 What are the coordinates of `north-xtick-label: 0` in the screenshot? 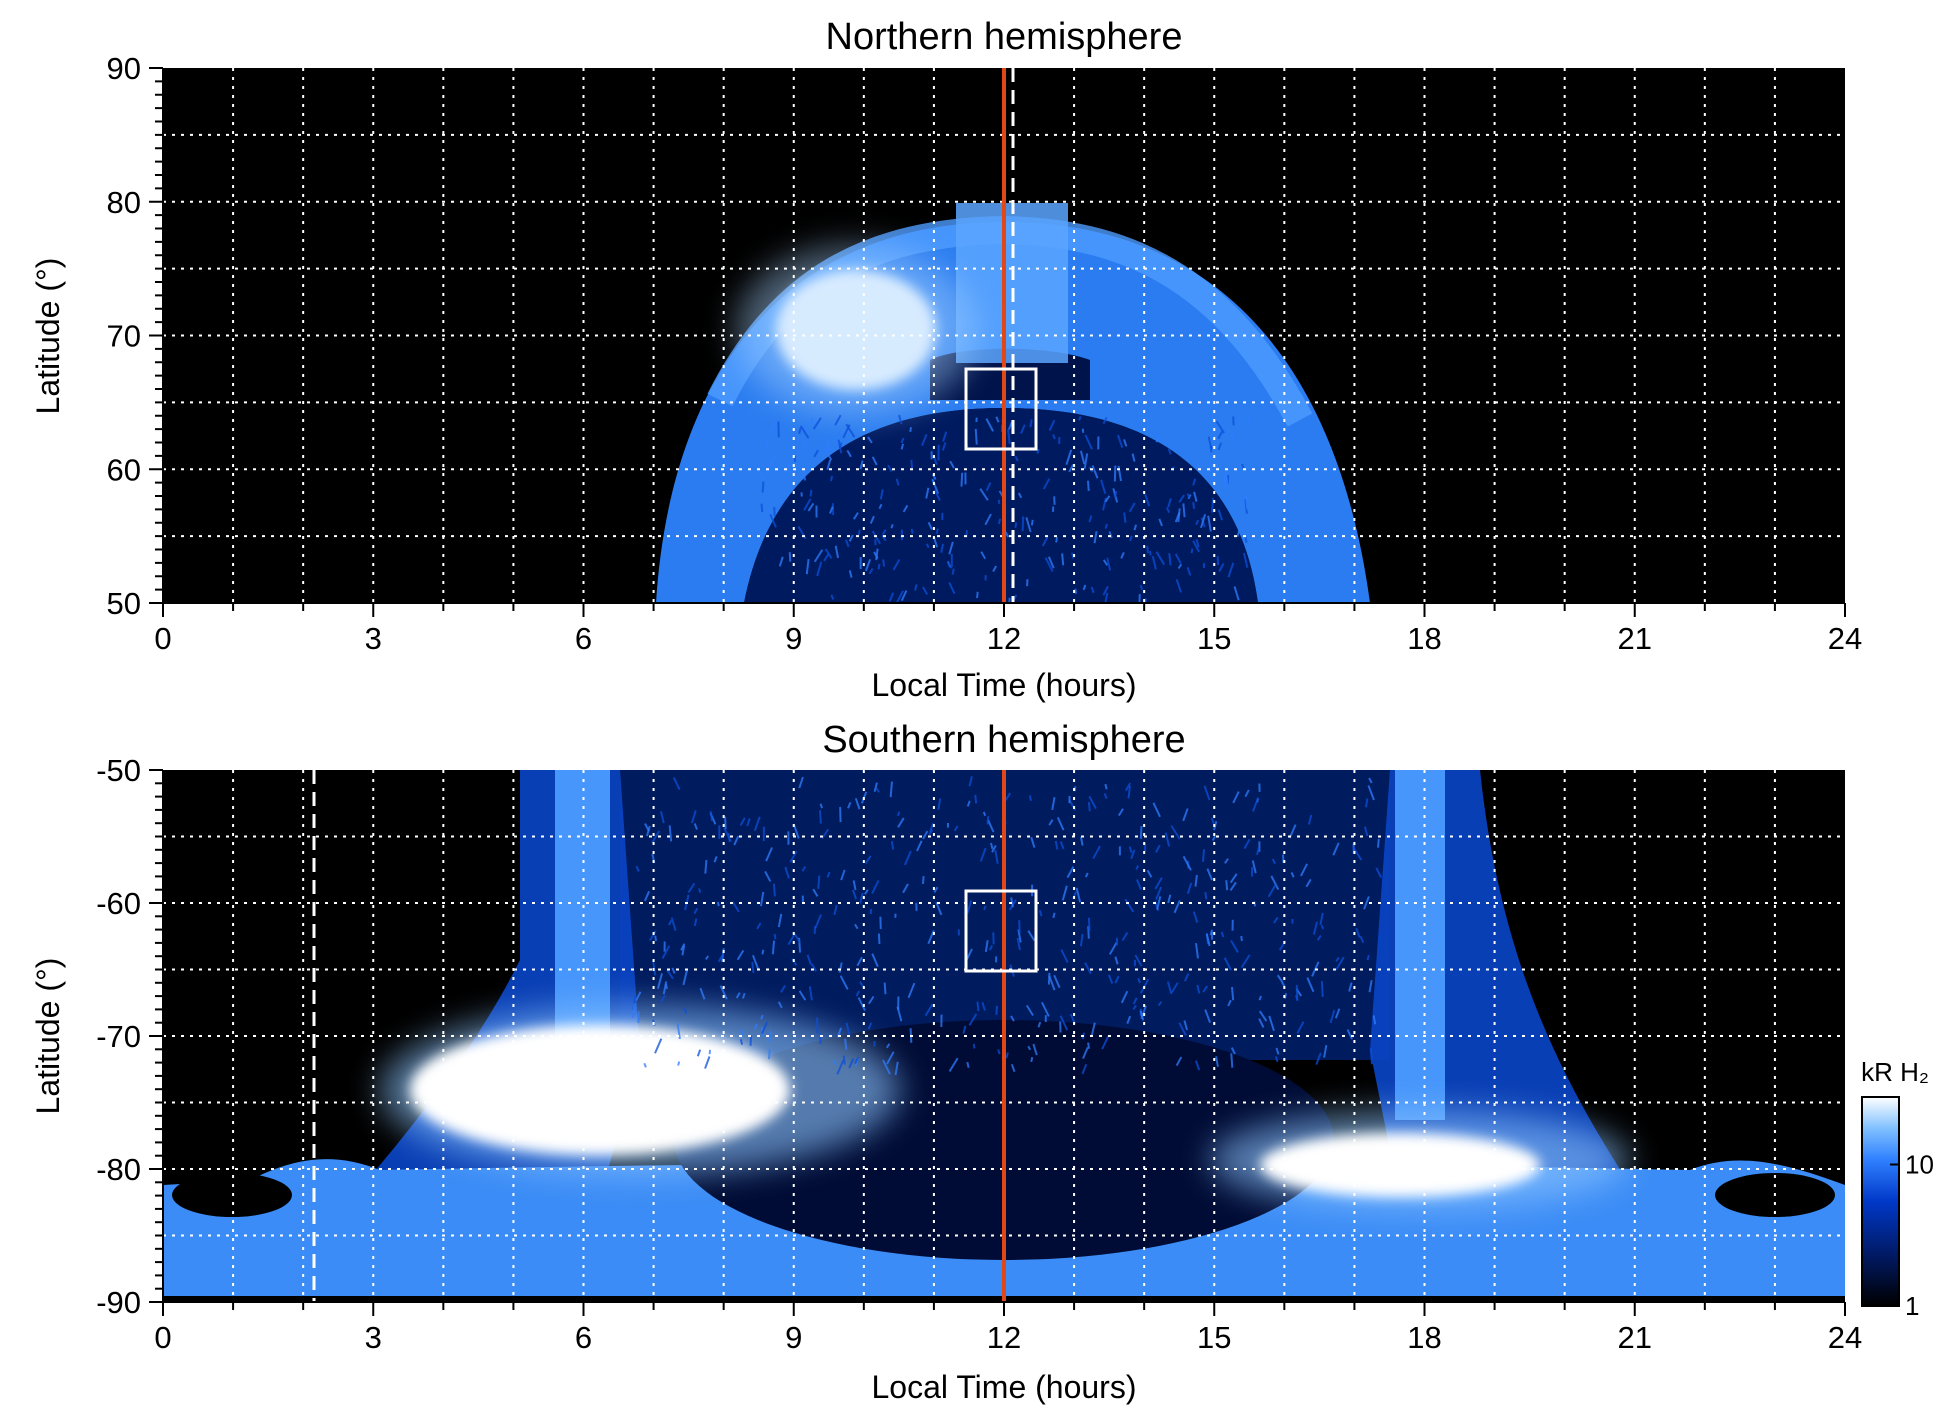 It's located at (162, 638).